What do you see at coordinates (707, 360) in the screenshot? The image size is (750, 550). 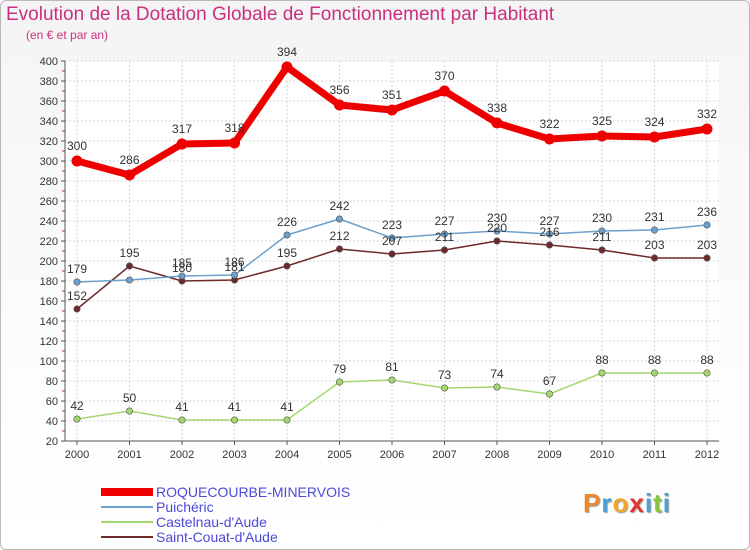 I see `data-label: 88` at bounding box center [707, 360].